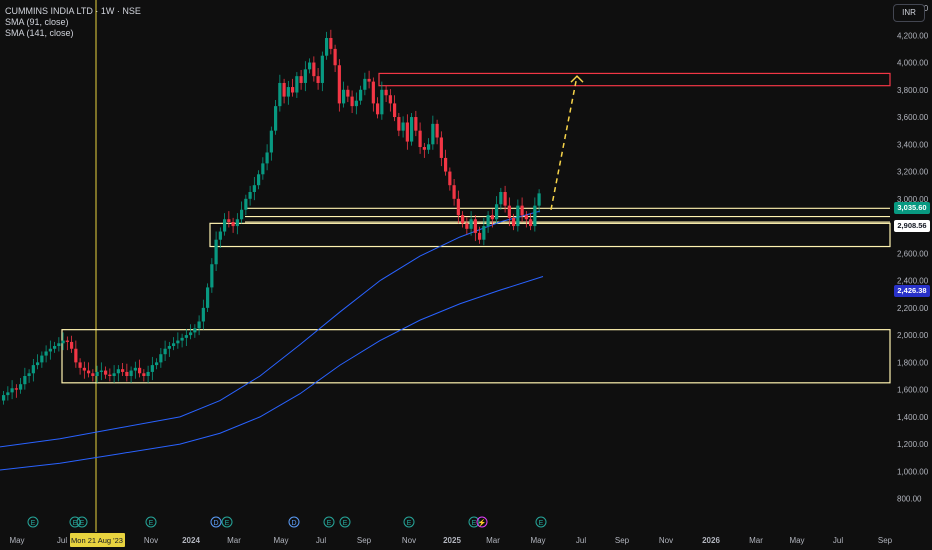  I want to click on demand-zone-lower, so click(476, 356).